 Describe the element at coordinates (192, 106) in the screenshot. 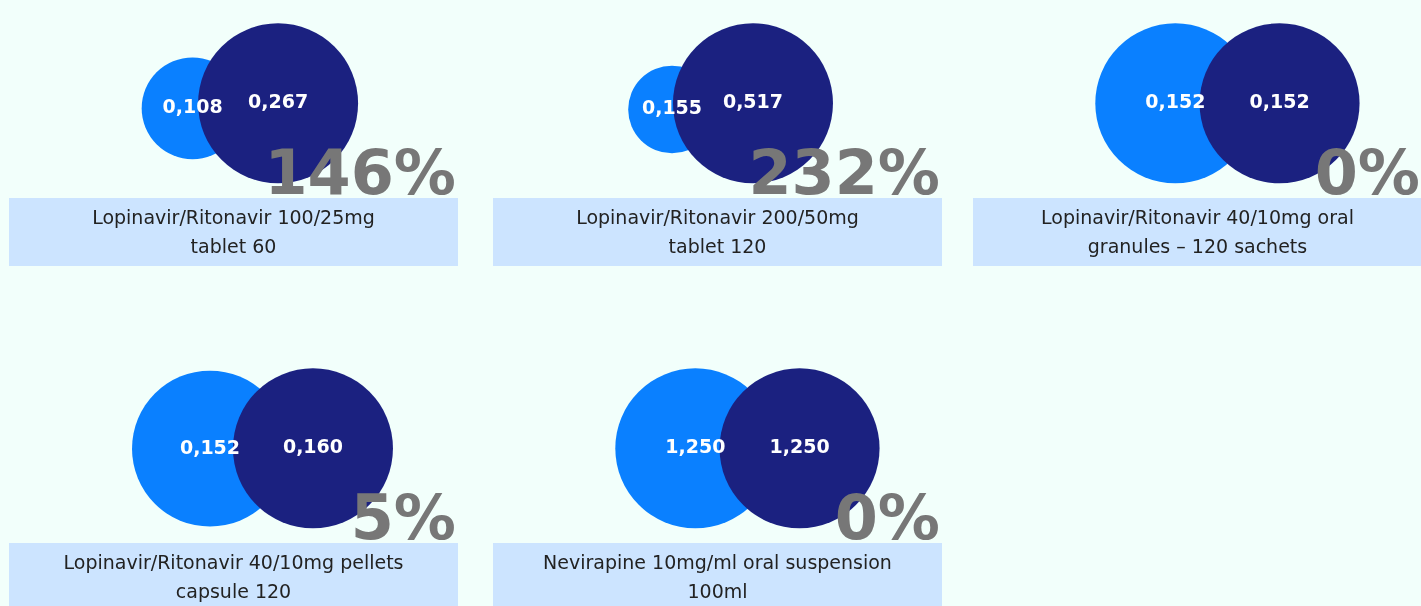

I see `data-label: 0,108` at that location.